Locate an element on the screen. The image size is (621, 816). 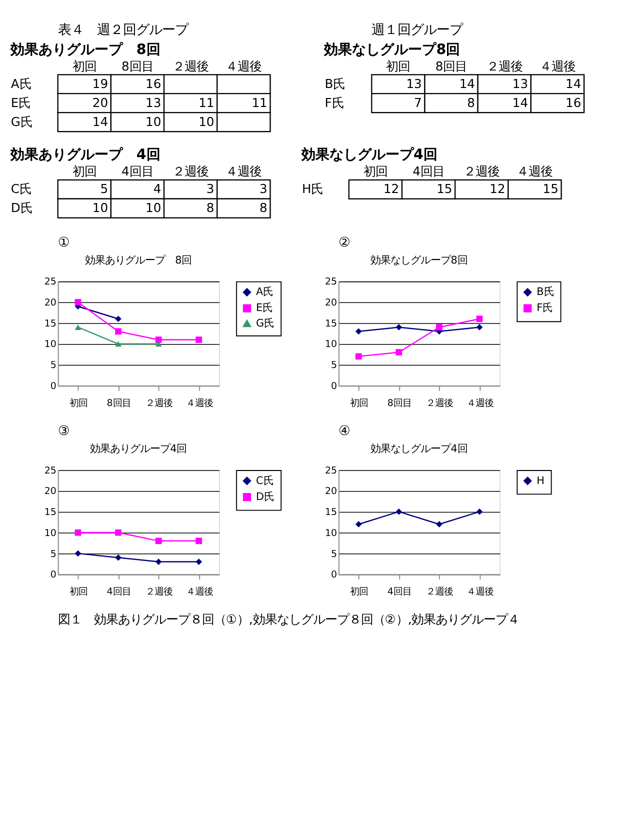
legend-label: B氏 is located at coordinates (545, 292).